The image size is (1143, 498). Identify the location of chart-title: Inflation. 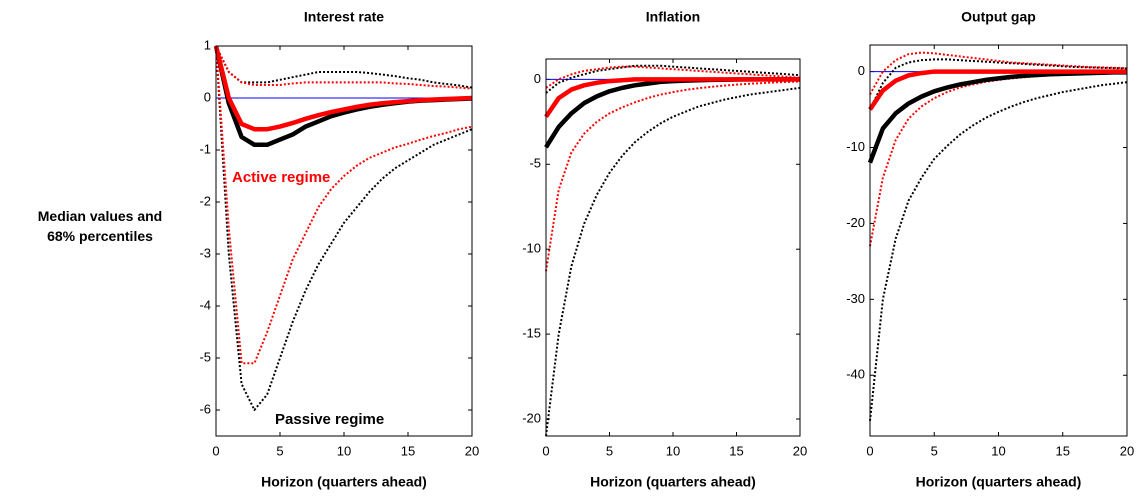
(673, 17).